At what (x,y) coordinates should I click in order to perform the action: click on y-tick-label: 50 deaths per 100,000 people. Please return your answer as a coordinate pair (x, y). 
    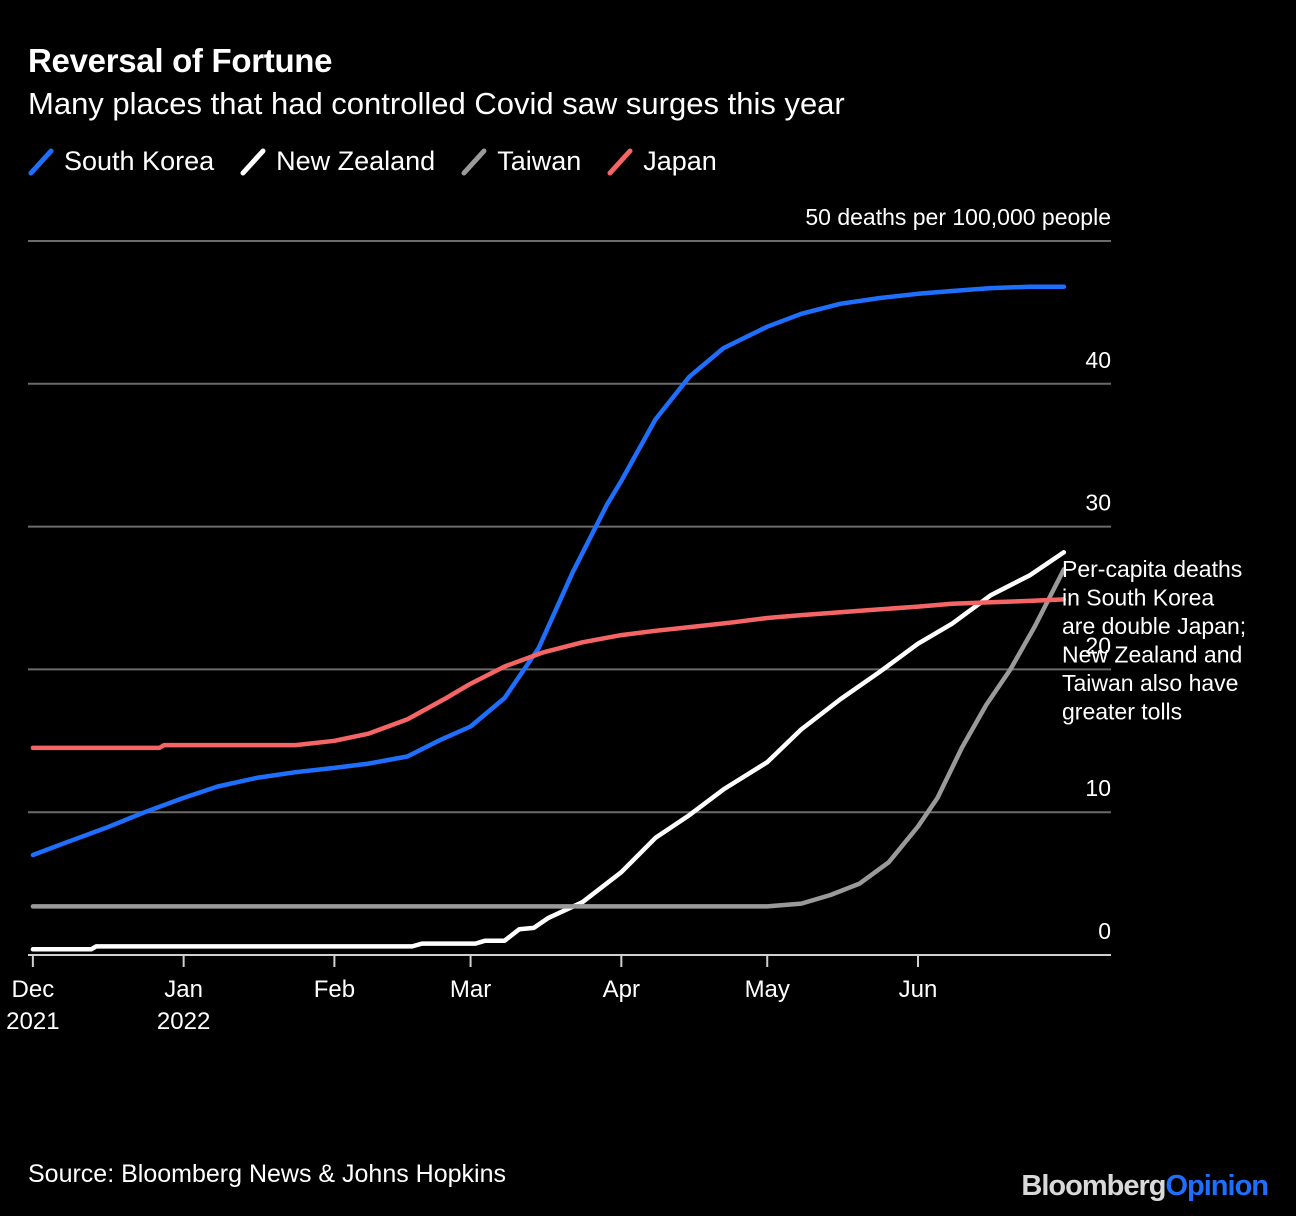
    Looking at the image, I should click on (958, 217).